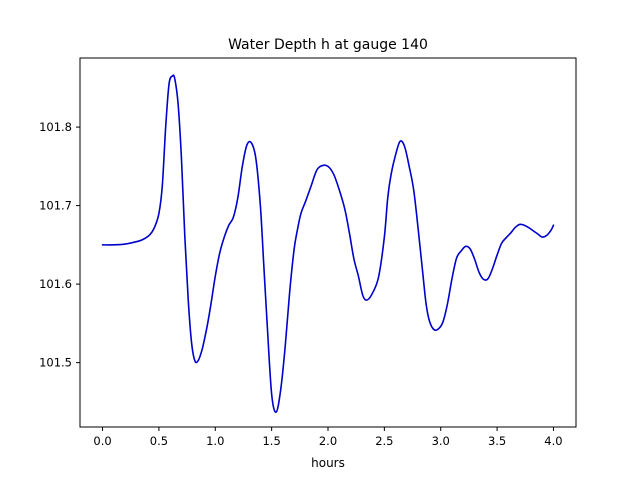 The height and width of the screenshot is (480, 640). Describe the element at coordinates (55, 206) in the screenshot. I see `y-tick-label: 101.7` at that location.